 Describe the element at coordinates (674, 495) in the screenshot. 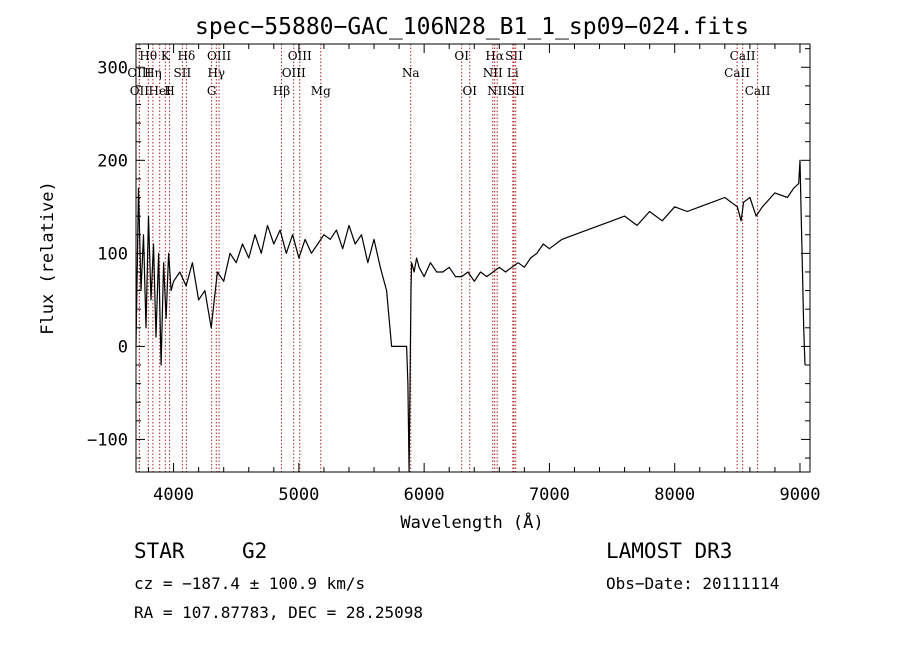

I see `x-tick-label-4: 8000` at that location.